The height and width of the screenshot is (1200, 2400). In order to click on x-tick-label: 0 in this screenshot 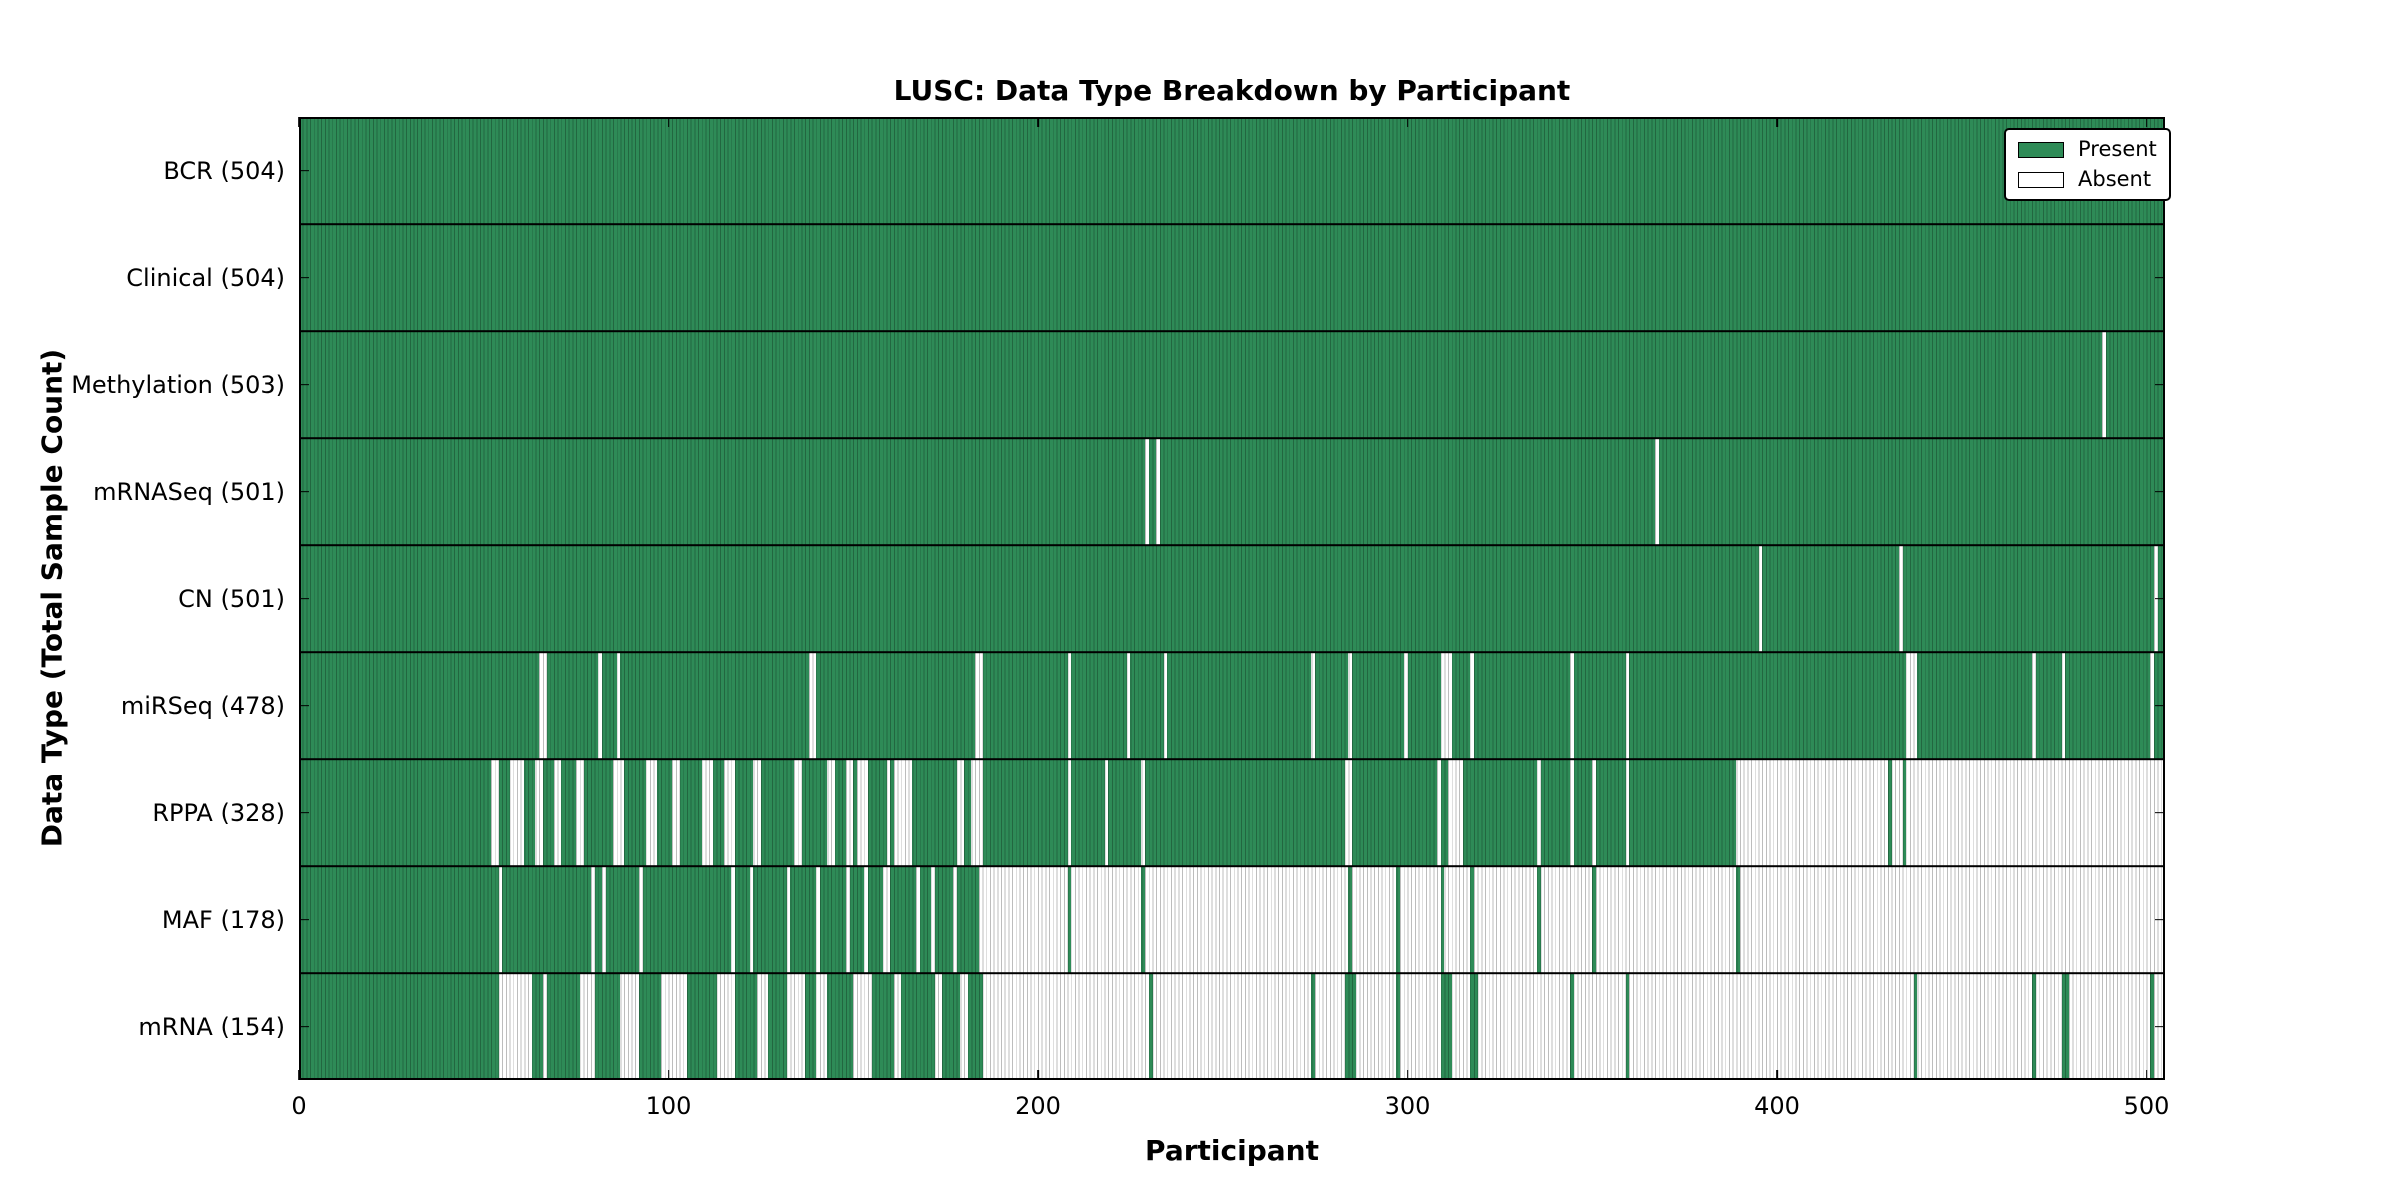, I will do `click(299, 1106)`.